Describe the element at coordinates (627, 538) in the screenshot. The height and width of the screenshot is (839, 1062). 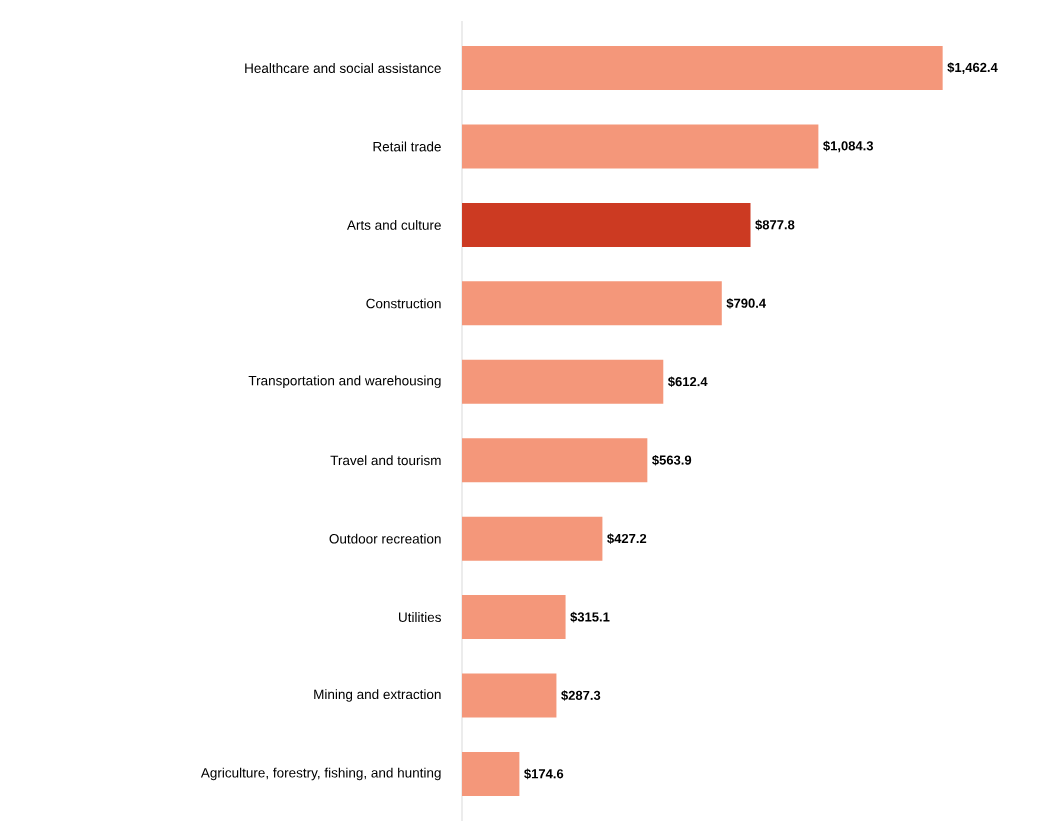
I see `data-label: $427.2` at that location.